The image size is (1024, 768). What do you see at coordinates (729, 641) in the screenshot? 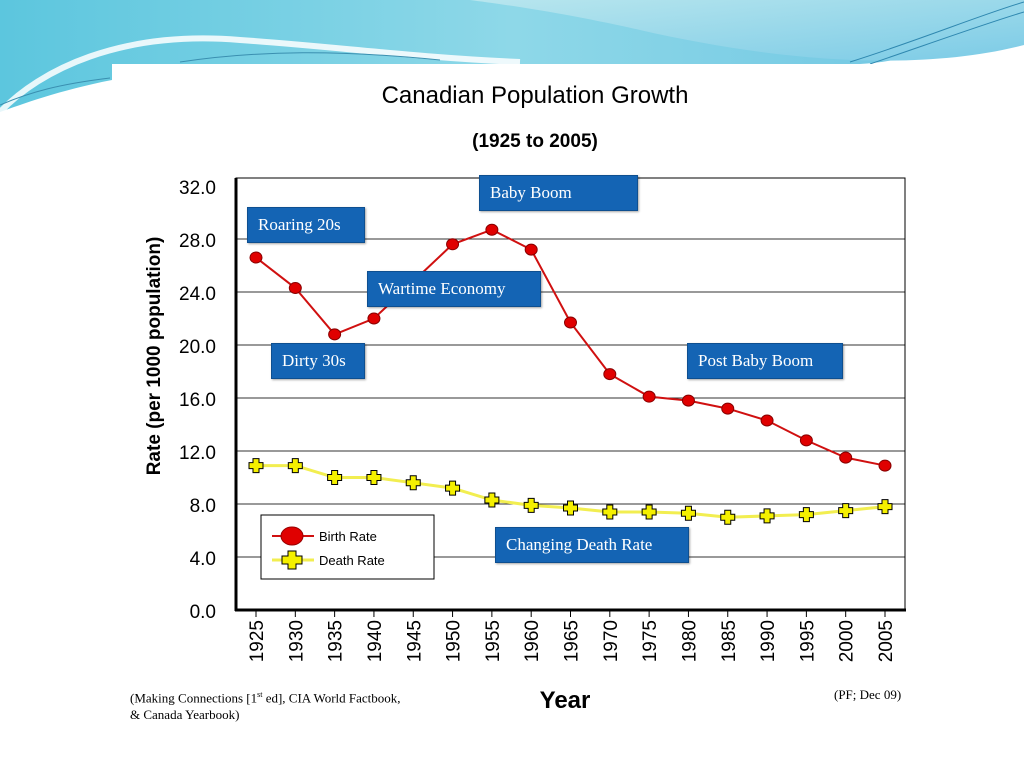
I see `x-tick-label: 1985` at bounding box center [729, 641].